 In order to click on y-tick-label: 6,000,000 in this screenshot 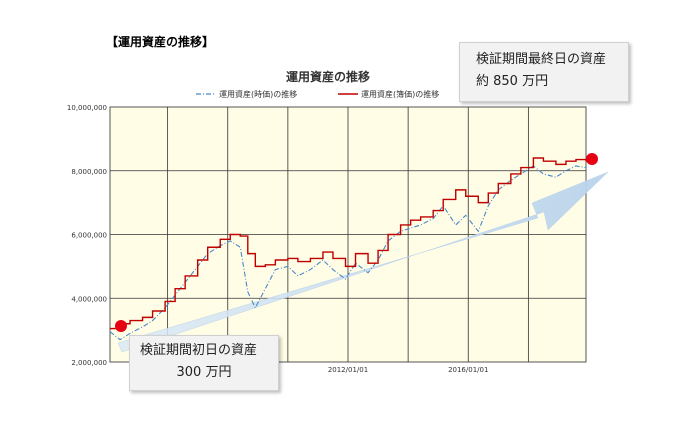, I will do `click(89, 236)`.